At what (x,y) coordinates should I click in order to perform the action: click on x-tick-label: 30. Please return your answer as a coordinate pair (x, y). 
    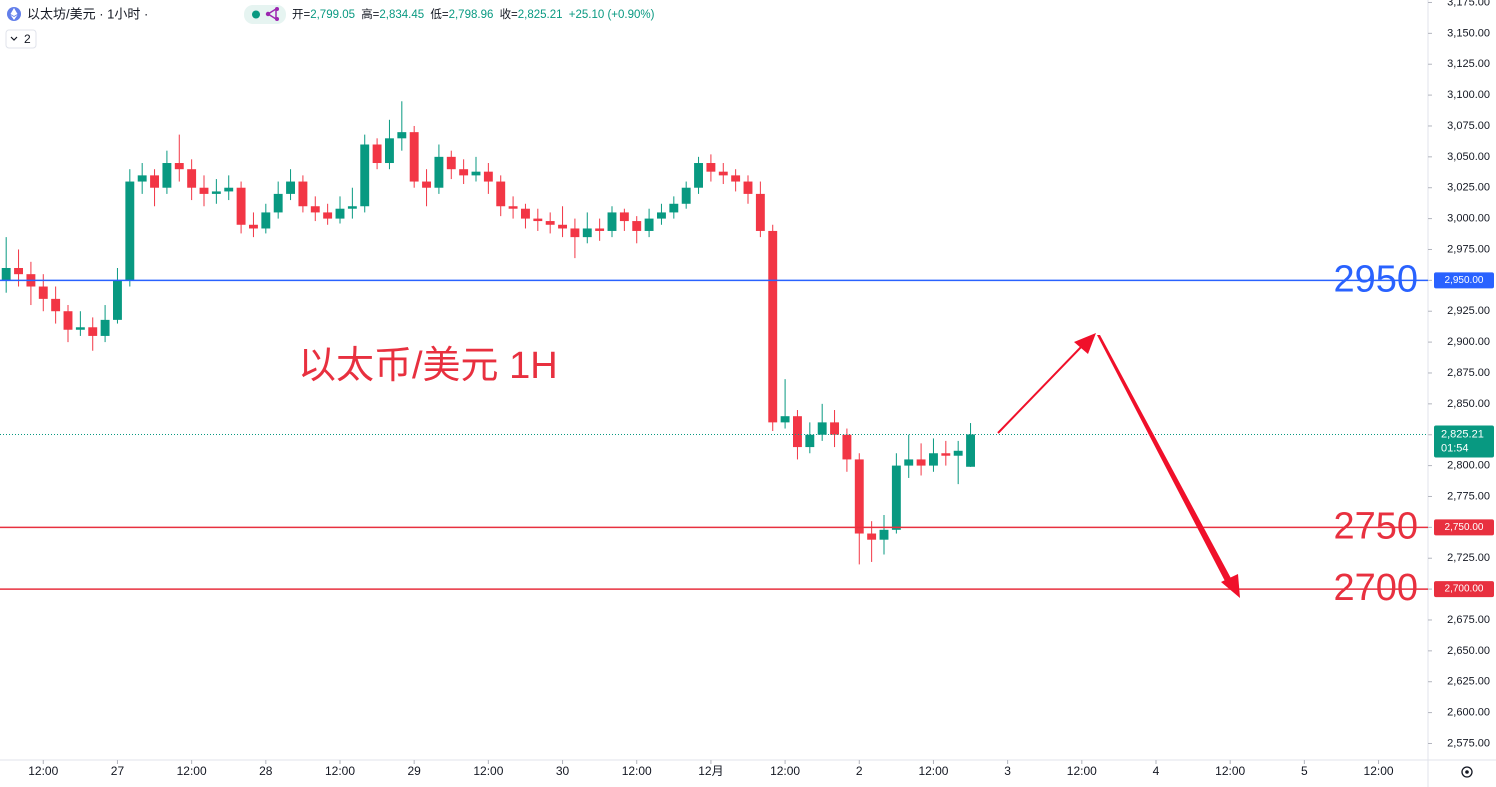
    Looking at the image, I should click on (563, 771).